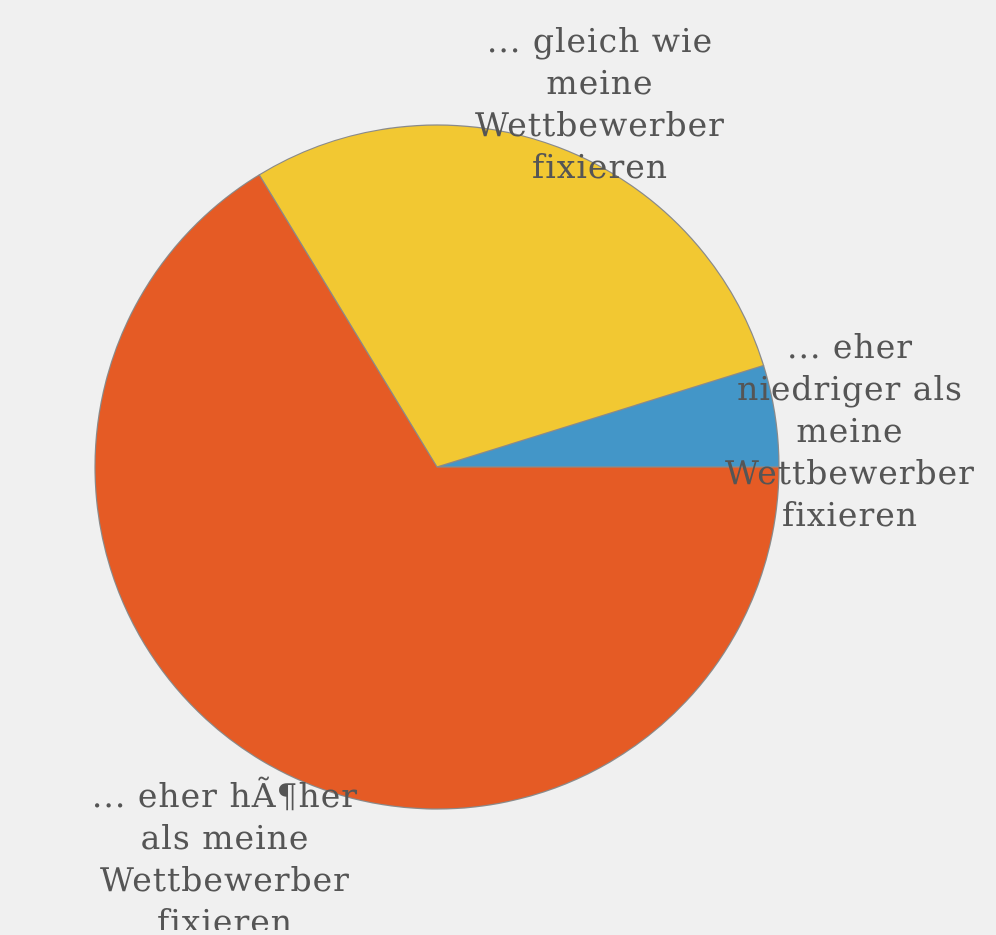 Image resolution: width=996 pixels, height=935 pixels. What do you see at coordinates (600, 40) in the screenshot?
I see `slice-label-line: ... gleich wie` at bounding box center [600, 40].